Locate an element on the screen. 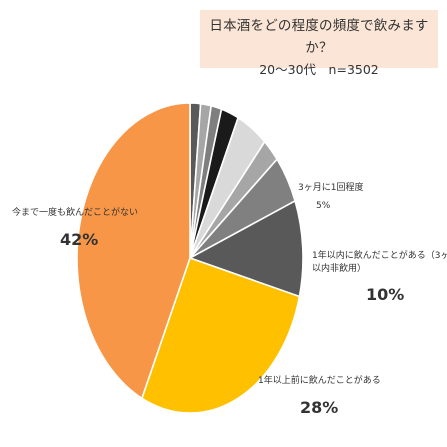 This screenshot has height=447, width=447. chart-title-box: 日本酒をどの程度の頻度で飲みますか？ 20～30代 n=3502 is located at coordinates (319, 43).